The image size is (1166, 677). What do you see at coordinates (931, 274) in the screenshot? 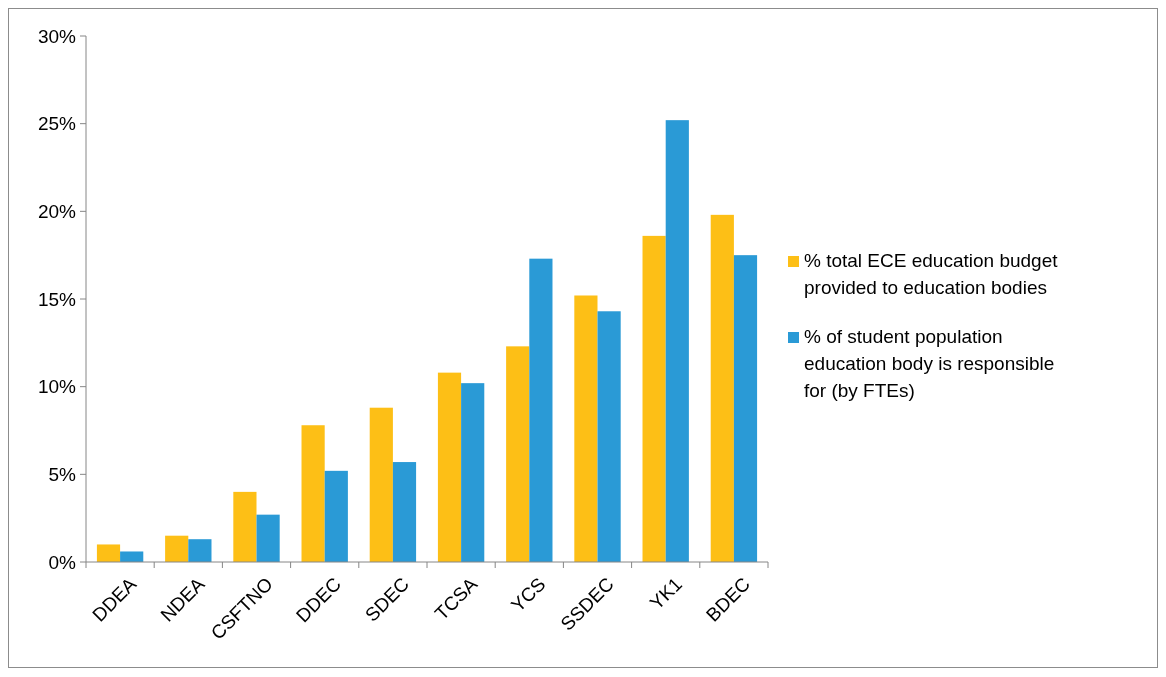
I see `legend-label: % total ECE education budget provided to education bodies` at bounding box center [931, 274].